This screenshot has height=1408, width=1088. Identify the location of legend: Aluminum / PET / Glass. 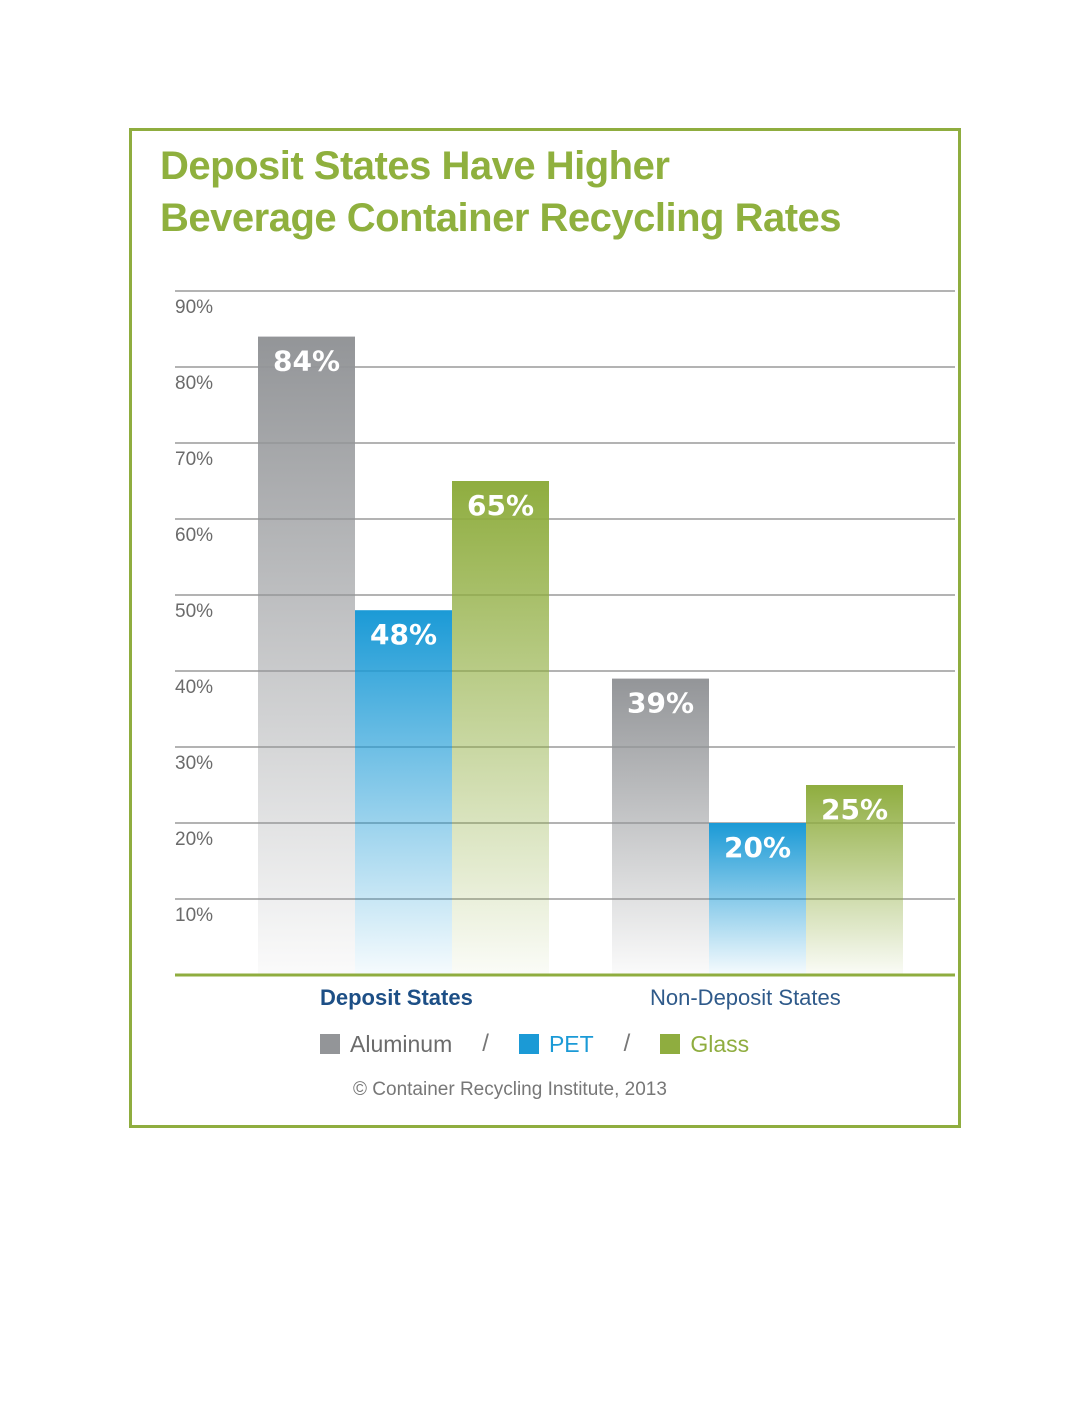
(534, 1044).